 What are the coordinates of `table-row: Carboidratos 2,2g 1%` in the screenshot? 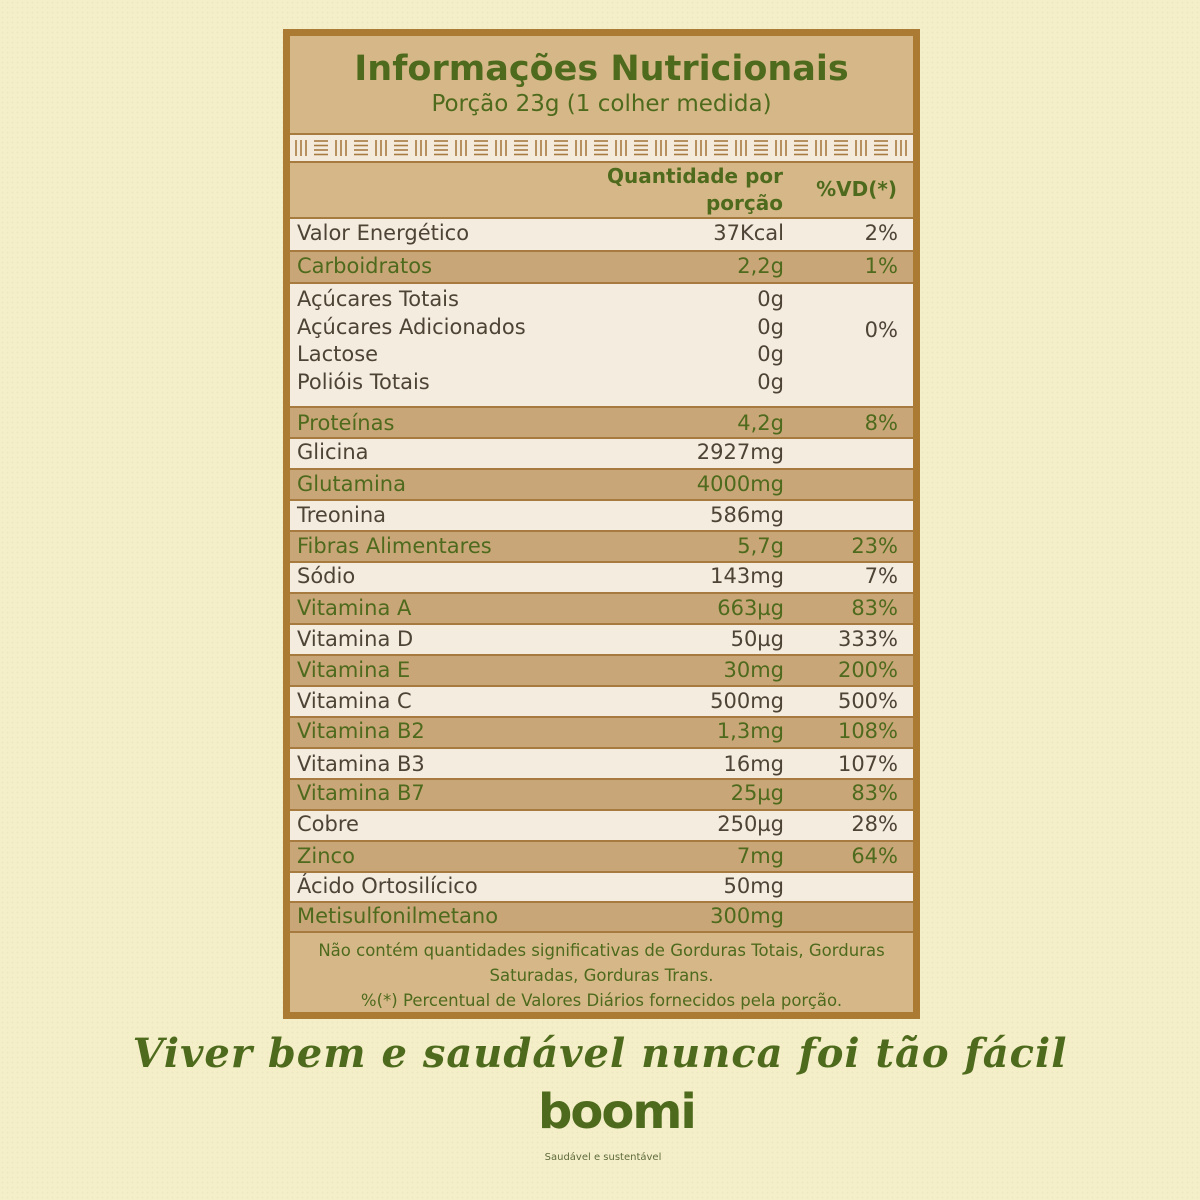 It's located at (601, 268).